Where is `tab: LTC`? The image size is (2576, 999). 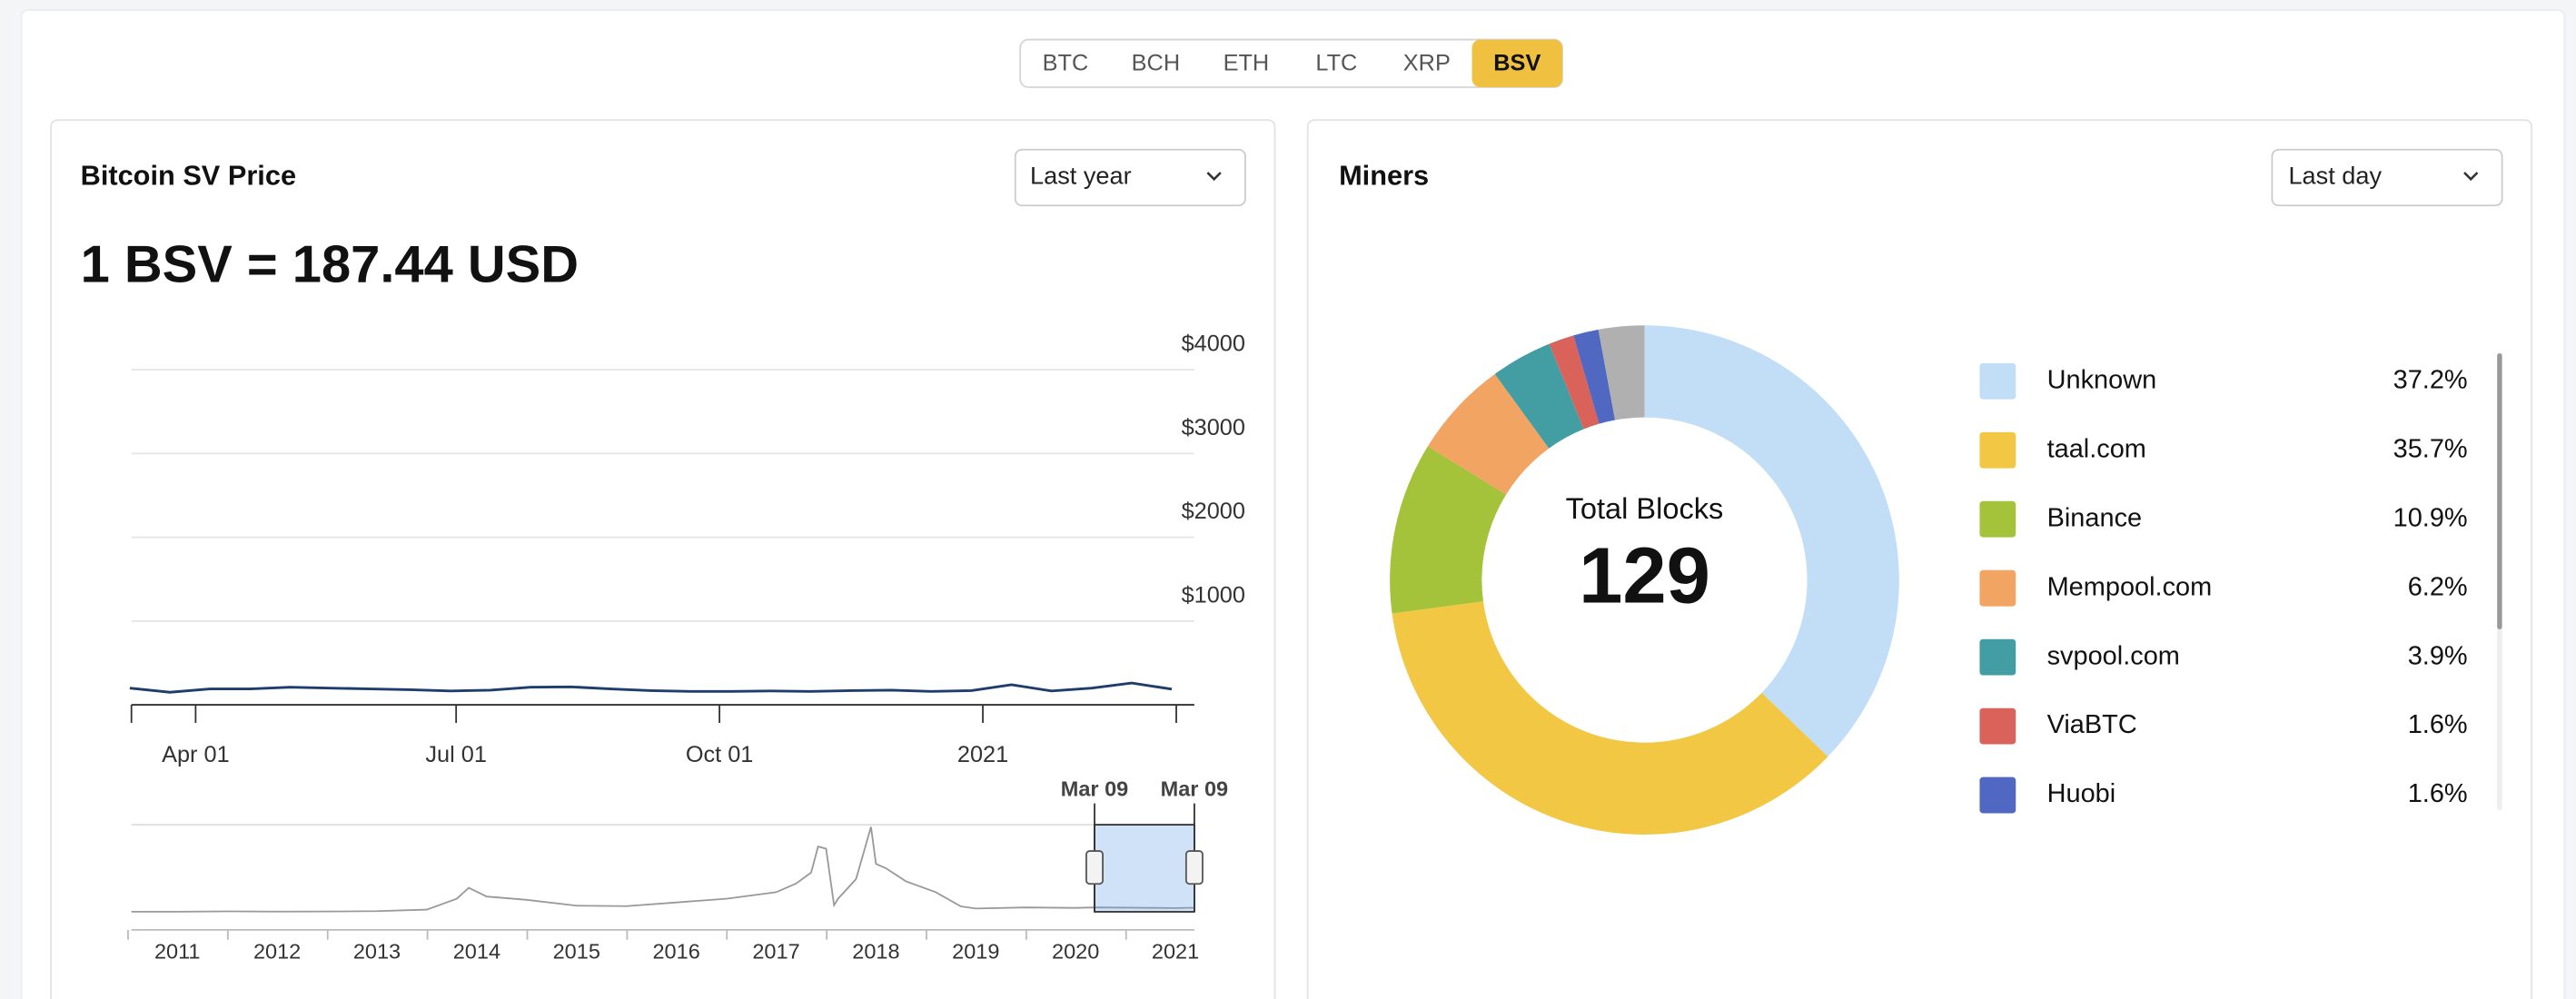
tab: LTC is located at coordinates (1336, 63).